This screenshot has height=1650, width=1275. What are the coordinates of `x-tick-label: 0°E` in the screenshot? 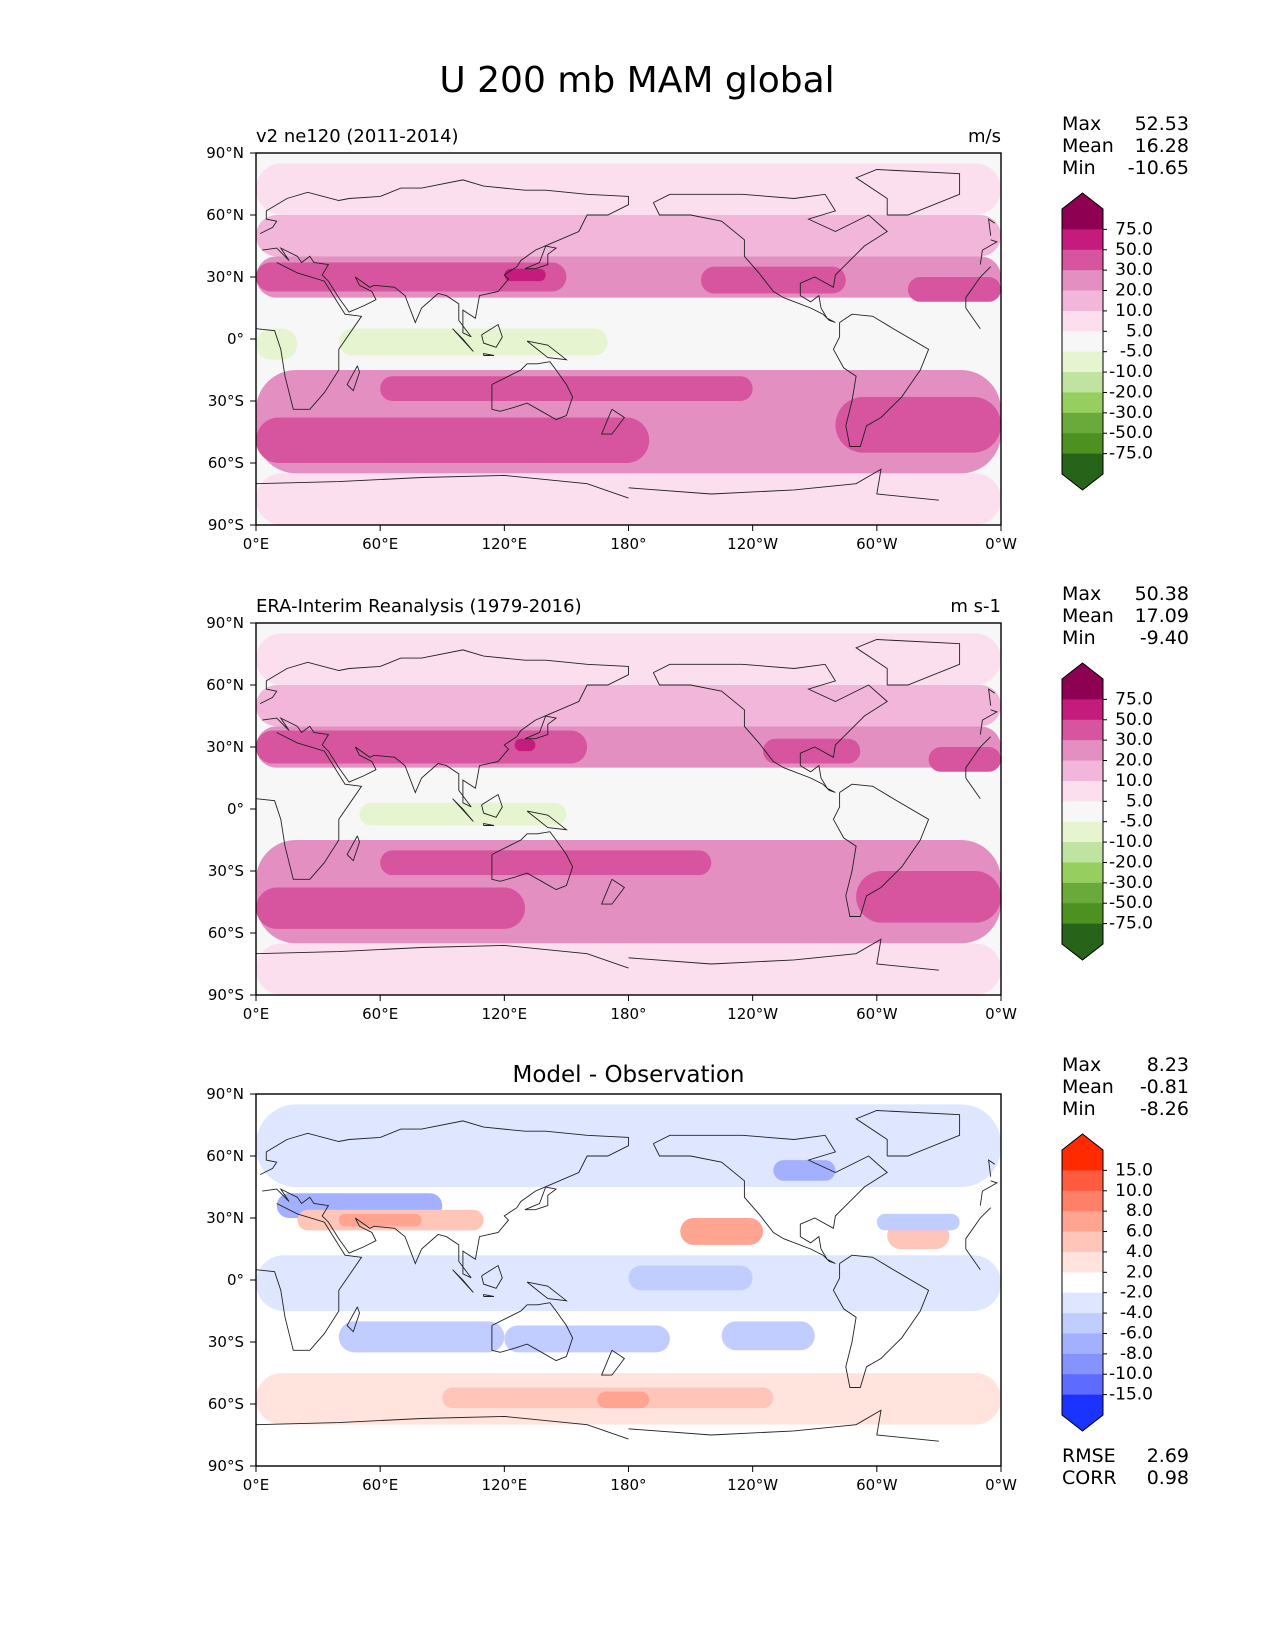 It's located at (256, 1485).